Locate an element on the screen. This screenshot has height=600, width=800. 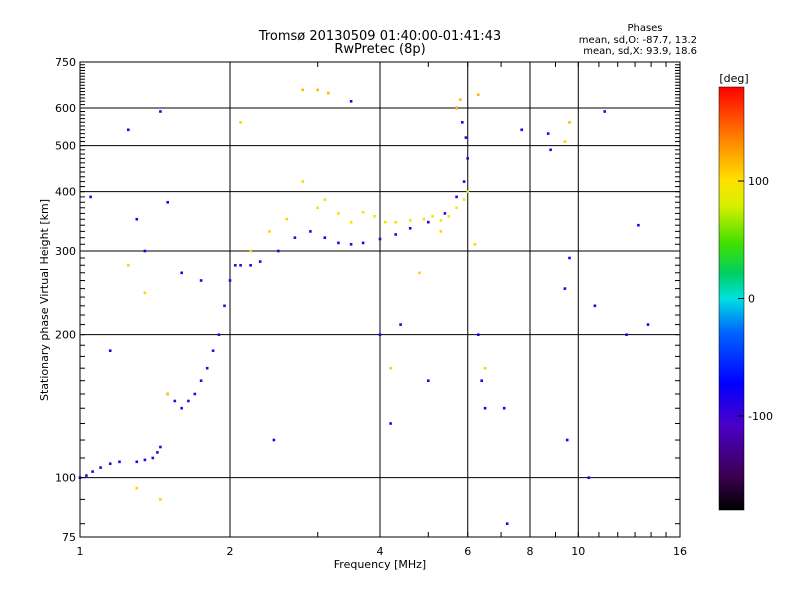
x-tick-label: 1 is located at coordinates (80, 551).